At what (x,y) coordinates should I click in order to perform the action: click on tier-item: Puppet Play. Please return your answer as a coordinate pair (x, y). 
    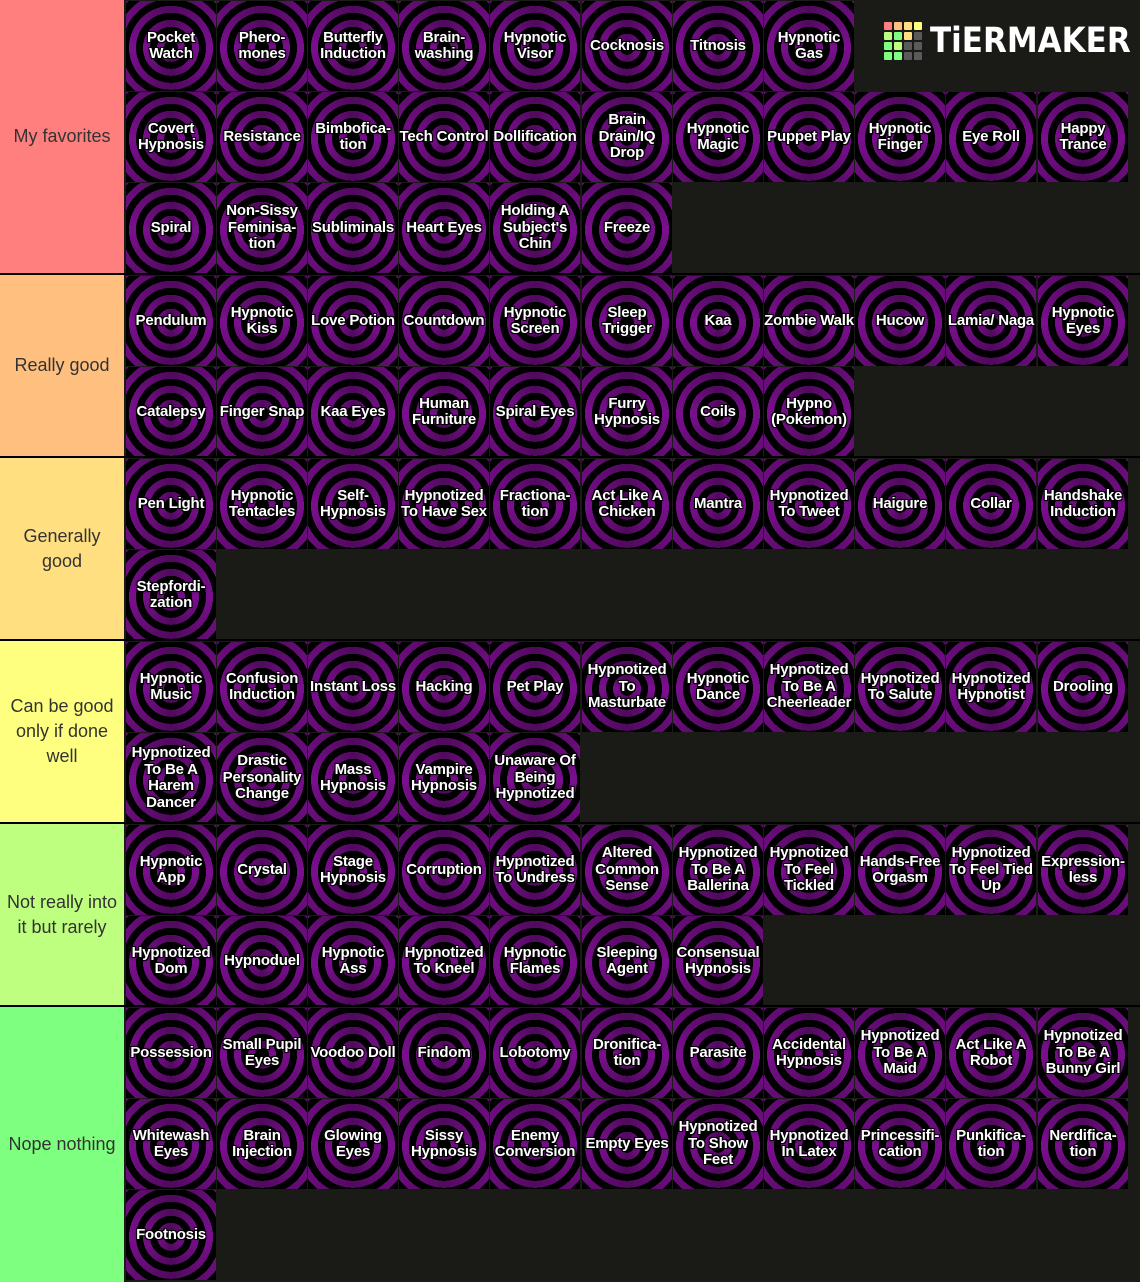
    Looking at the image, I should click on (809, 137).